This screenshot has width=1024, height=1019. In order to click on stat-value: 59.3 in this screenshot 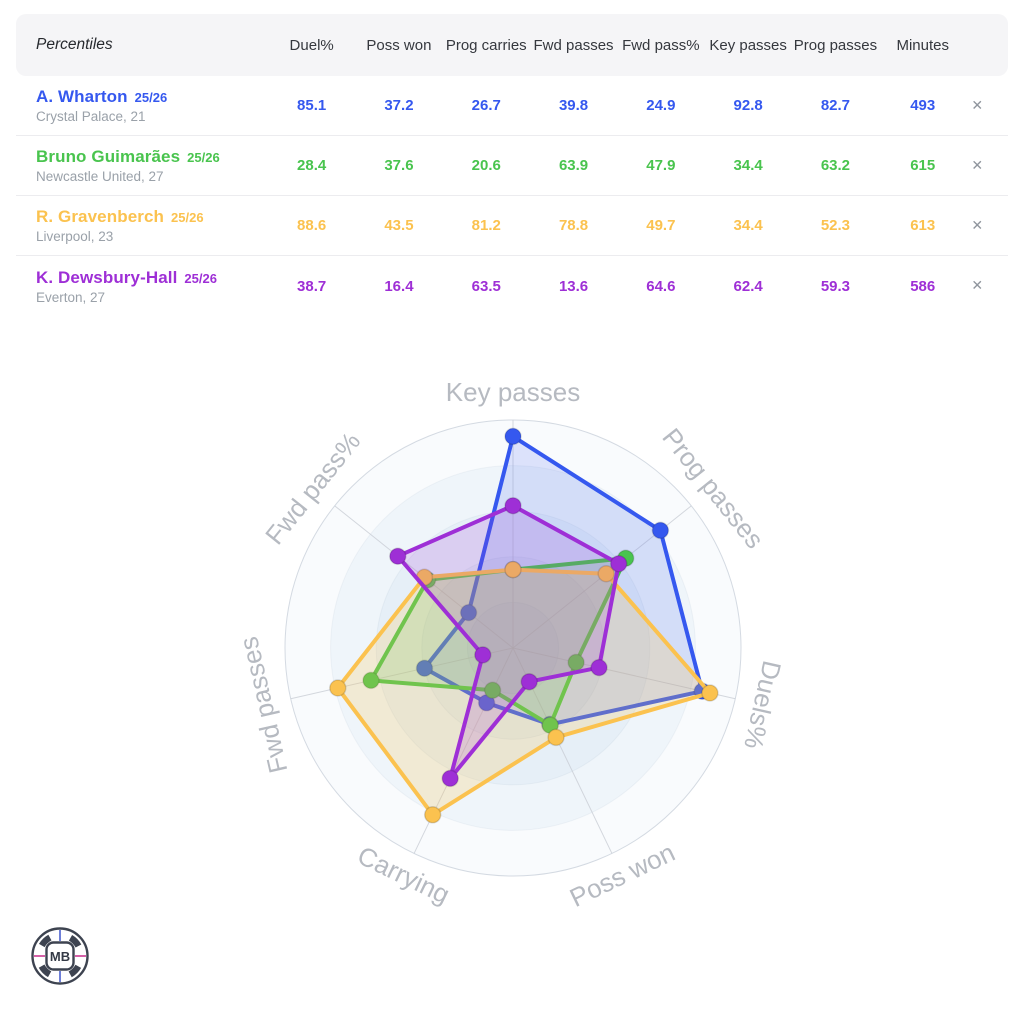, I will do `click(835, 286)`.